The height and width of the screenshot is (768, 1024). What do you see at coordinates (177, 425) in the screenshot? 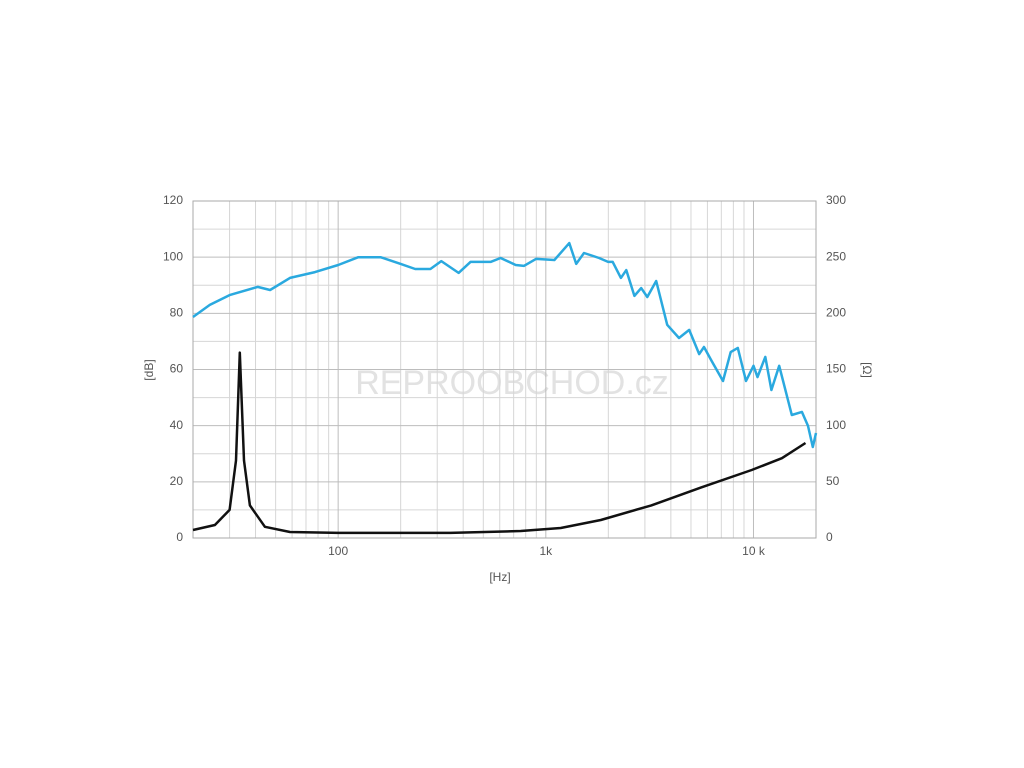
I see `y-tick-label: 40` at bounding box center [177, 425].